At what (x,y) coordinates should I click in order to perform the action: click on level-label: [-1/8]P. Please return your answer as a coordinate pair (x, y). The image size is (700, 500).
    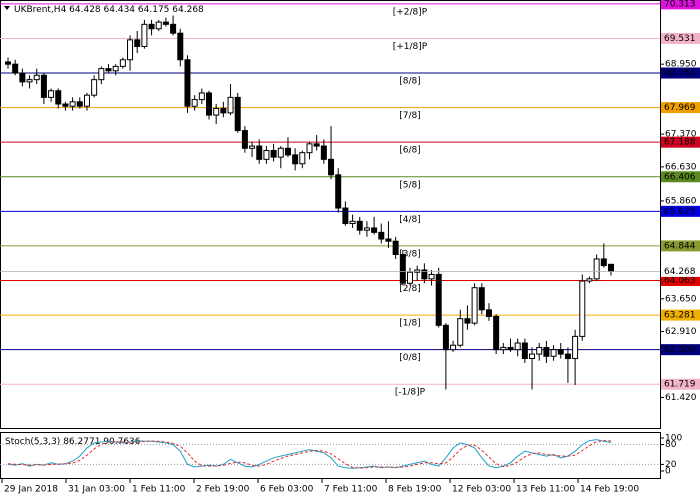
    Looking at the image, I should click on (410, 393).